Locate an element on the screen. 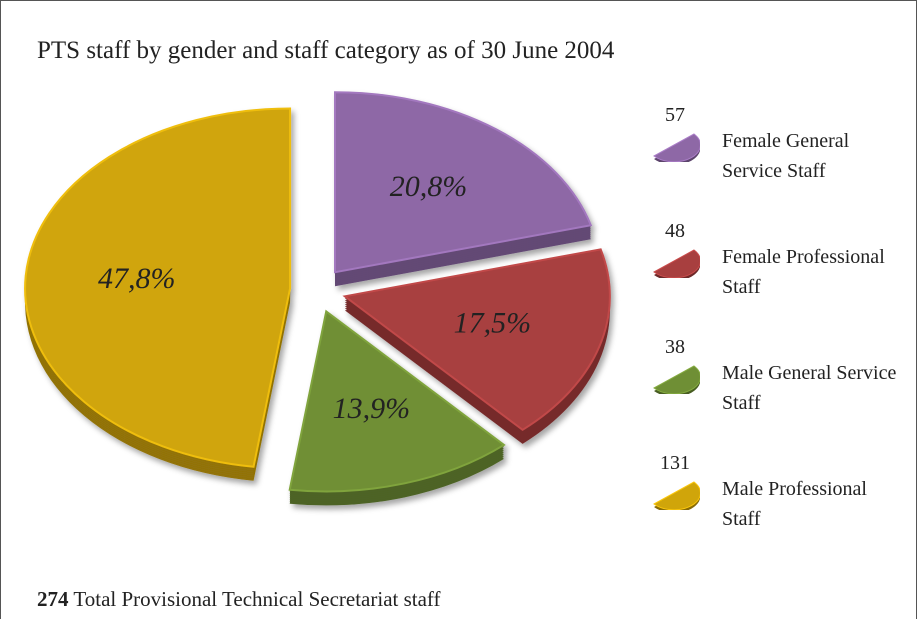  value-label: 17,5% is located at coordinates (493, 323).